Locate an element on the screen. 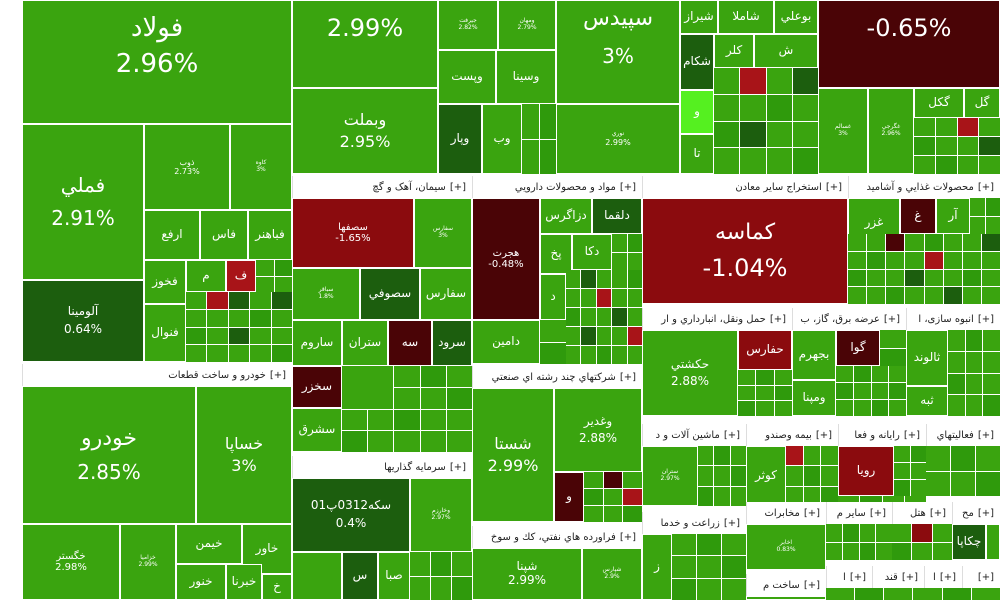 The image size is (1000, 600). tile-dpakh: پخ is located at coordinates (556, 254).